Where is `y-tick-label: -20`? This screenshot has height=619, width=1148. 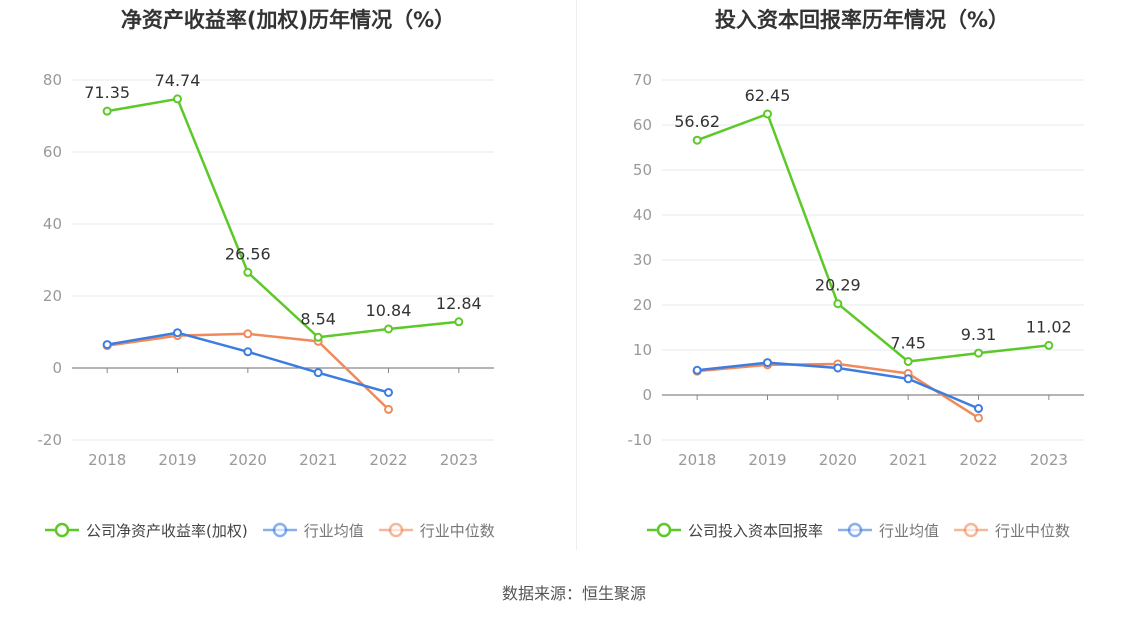
y-tick-label: -20 is located at coordinates (50, 440).